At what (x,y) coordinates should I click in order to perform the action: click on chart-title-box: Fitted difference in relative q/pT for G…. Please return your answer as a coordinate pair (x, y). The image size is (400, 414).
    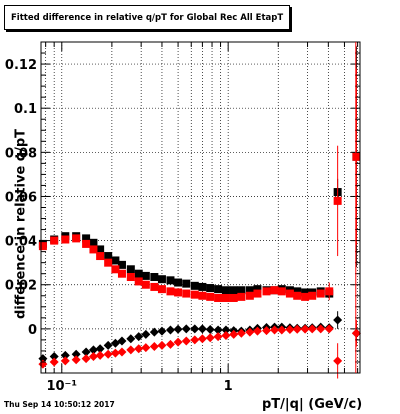
    Looking at the image, I should click on (147, 17).